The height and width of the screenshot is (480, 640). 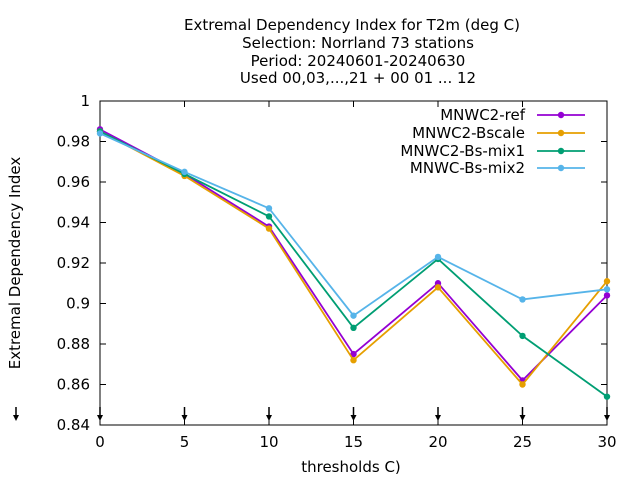 I want to click on x-tick-label: 0, so click(x=100, y=442).